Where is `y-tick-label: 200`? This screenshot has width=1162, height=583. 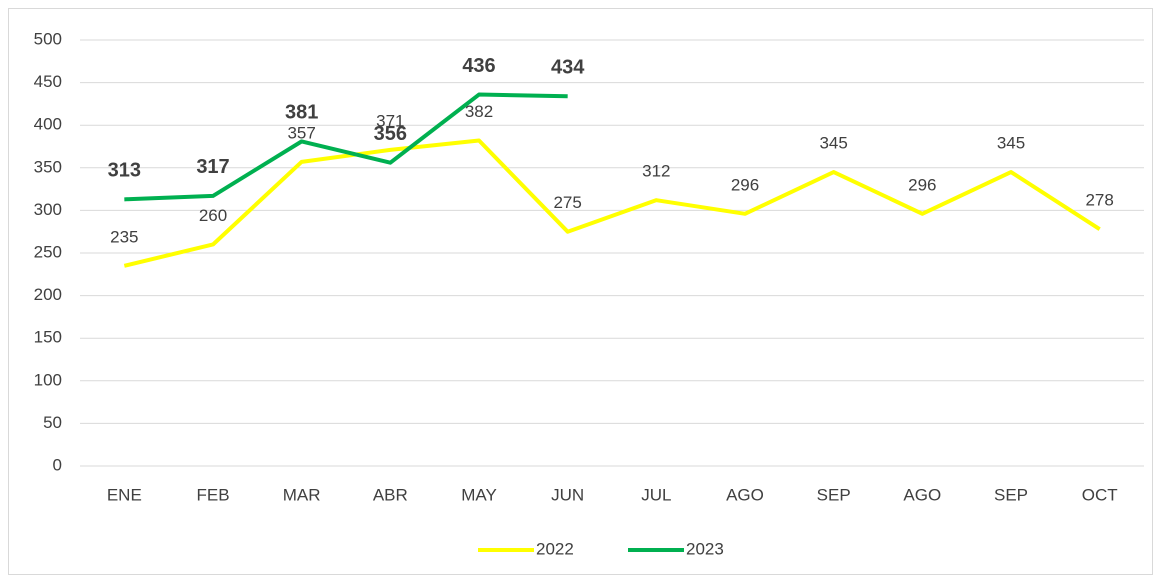 y-tick-label: 200 is located at coordinates (48, 294).